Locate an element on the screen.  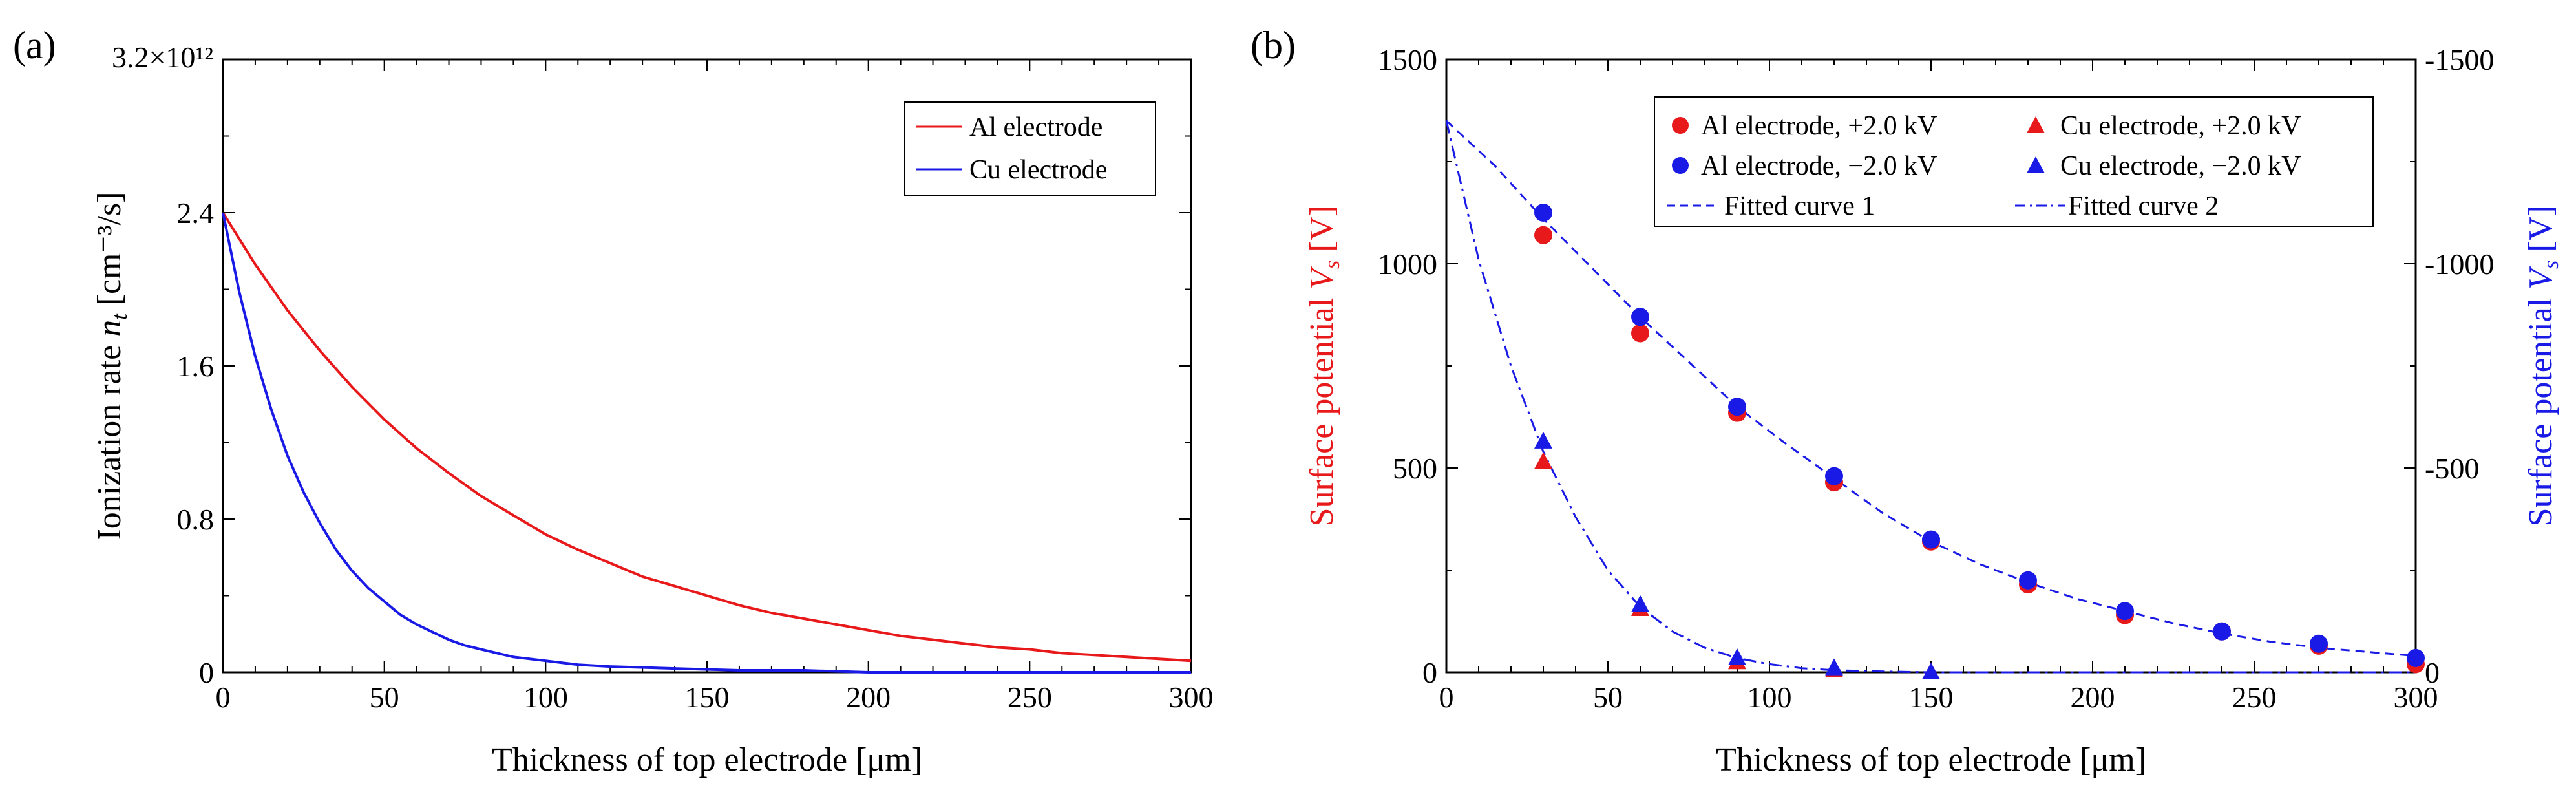
panel-b-right-y-axis-title: Surface potential Vs [V] is located at coordinates (2542, 366).